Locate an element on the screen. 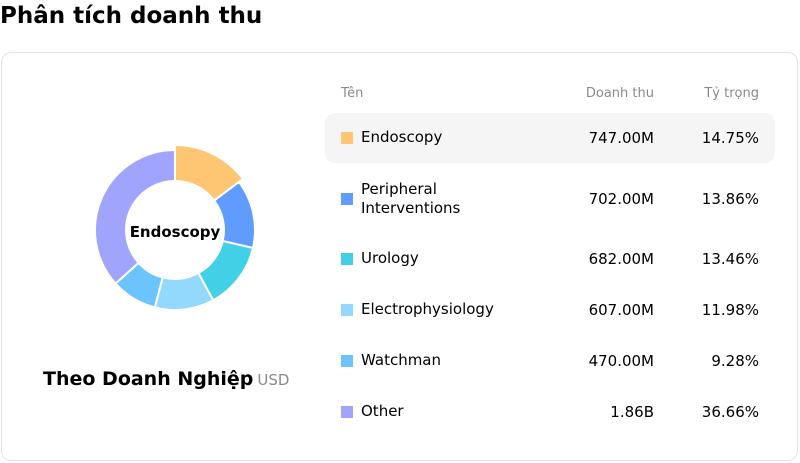 The width and height of the screenshot is (800, 463). row-name: Peripheral Interventions is located at coordinates (411, 198).